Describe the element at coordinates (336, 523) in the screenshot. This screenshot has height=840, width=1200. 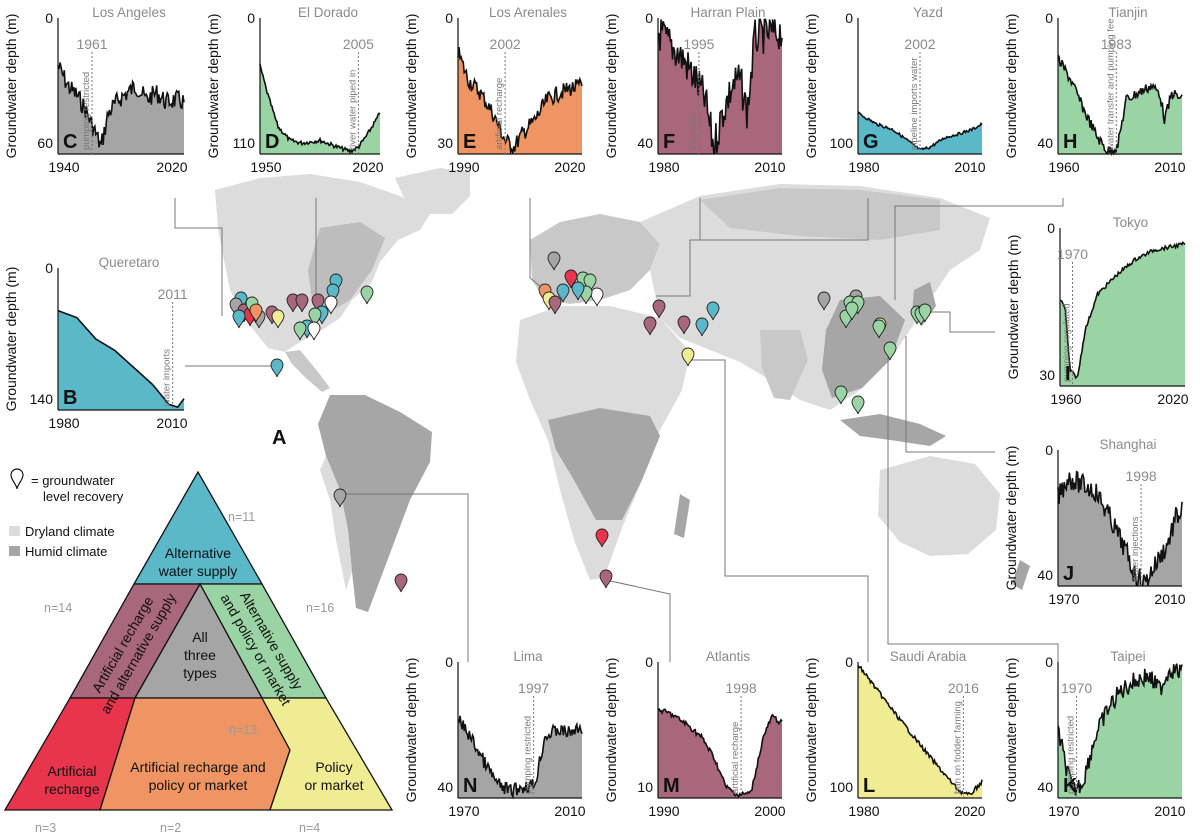
I see `map-south-america-dry` at that location.